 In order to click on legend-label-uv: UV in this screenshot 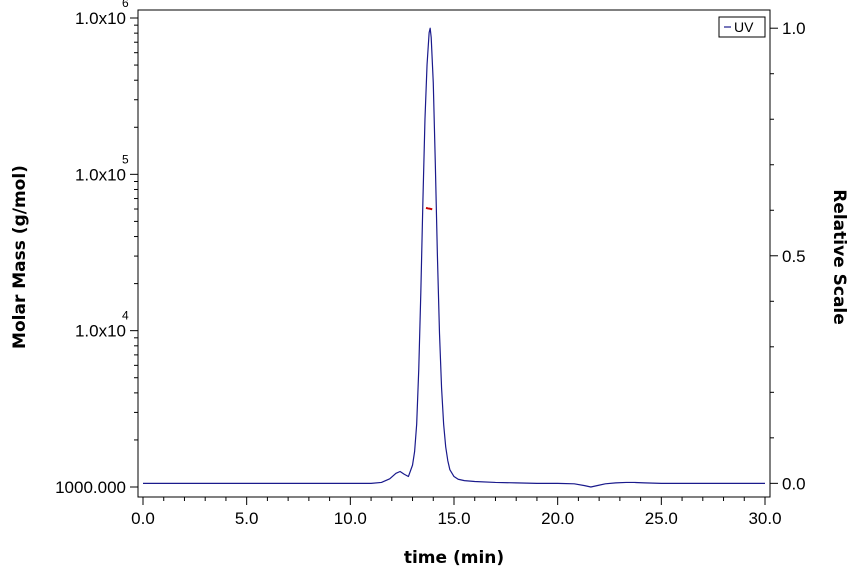, I will do `click(744, 27)`.